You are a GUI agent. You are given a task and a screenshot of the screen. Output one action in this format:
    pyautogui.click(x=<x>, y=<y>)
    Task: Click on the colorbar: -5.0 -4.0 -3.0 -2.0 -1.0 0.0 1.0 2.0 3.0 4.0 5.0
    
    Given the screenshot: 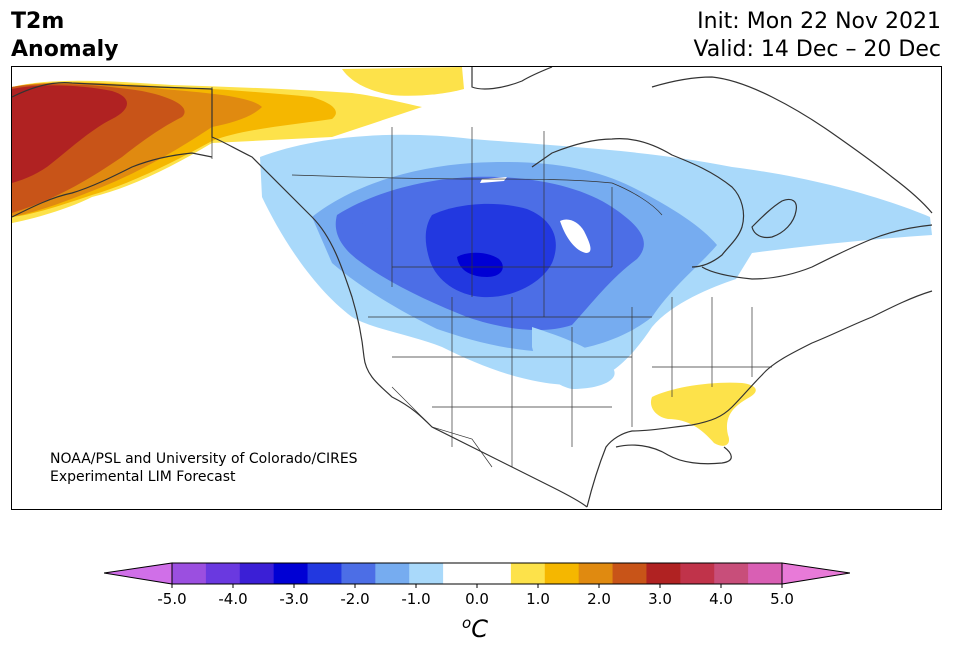 What is the action you would take?
    pyautogui.click(x=477, y=585)
    